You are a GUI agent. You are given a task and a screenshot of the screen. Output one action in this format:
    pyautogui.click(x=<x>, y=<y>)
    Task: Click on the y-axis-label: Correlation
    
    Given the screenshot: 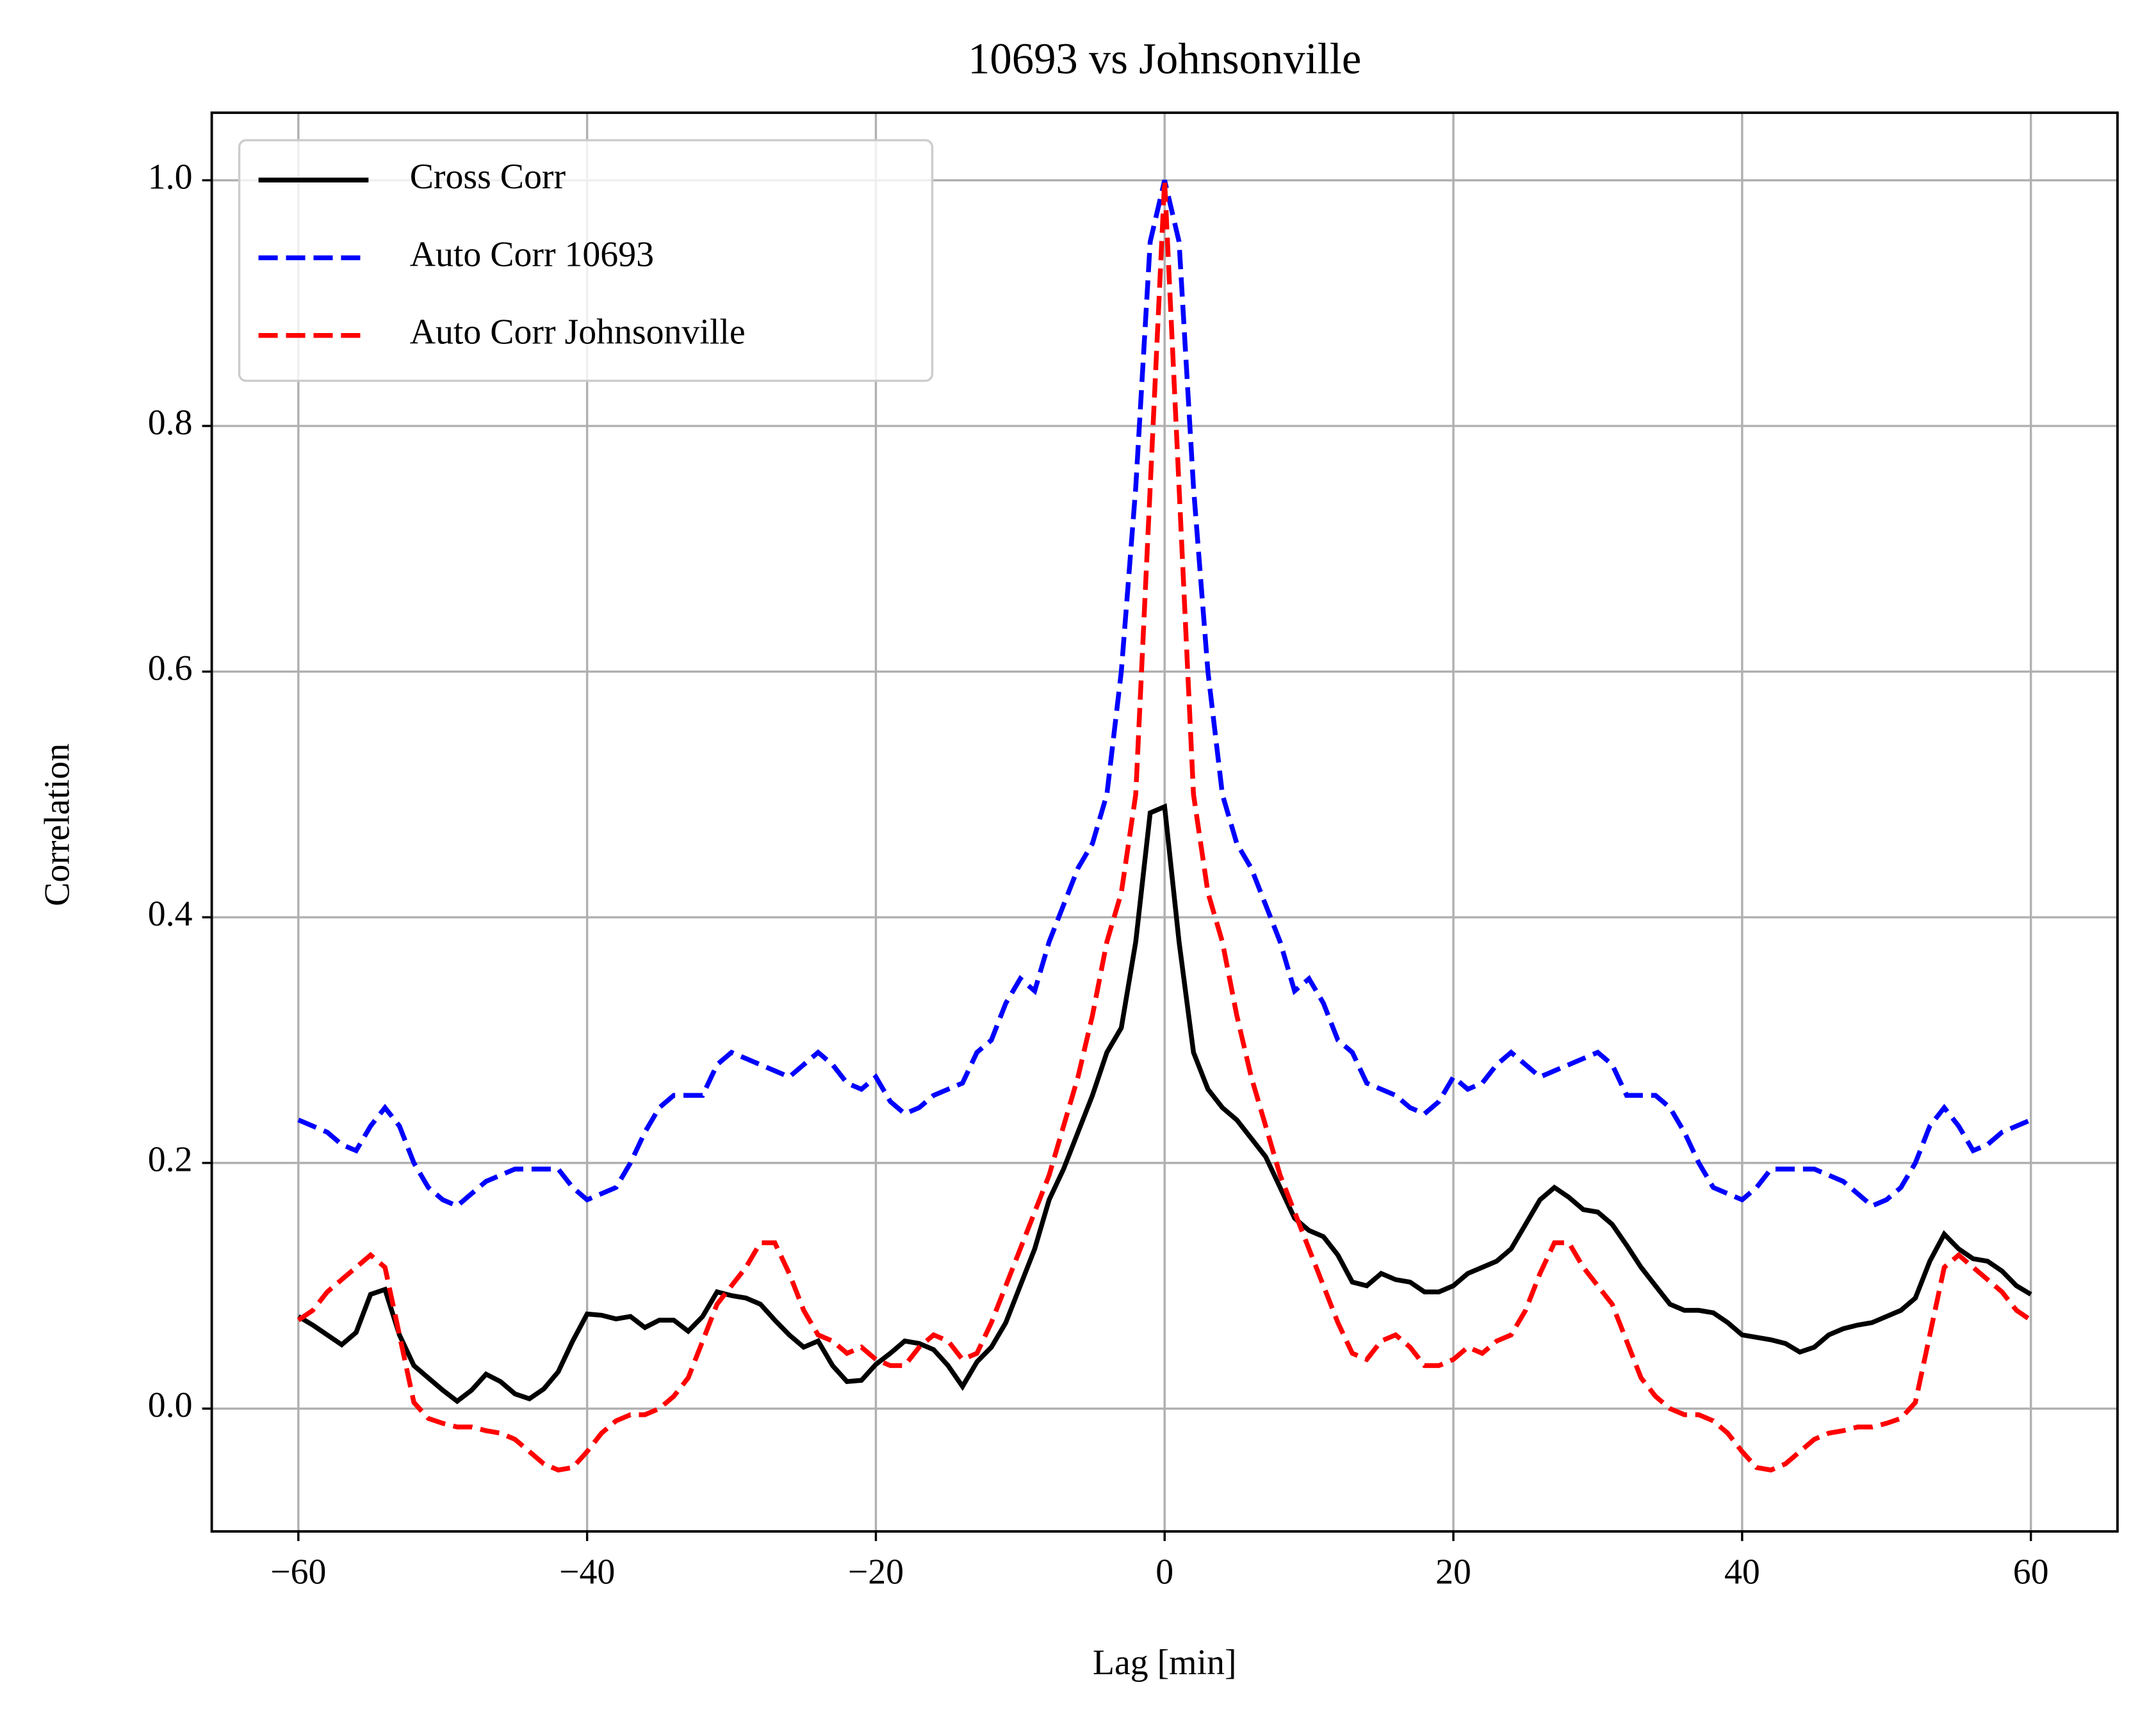 What is the action you would take?
    pyautogui.click(x=57, y=825)
    